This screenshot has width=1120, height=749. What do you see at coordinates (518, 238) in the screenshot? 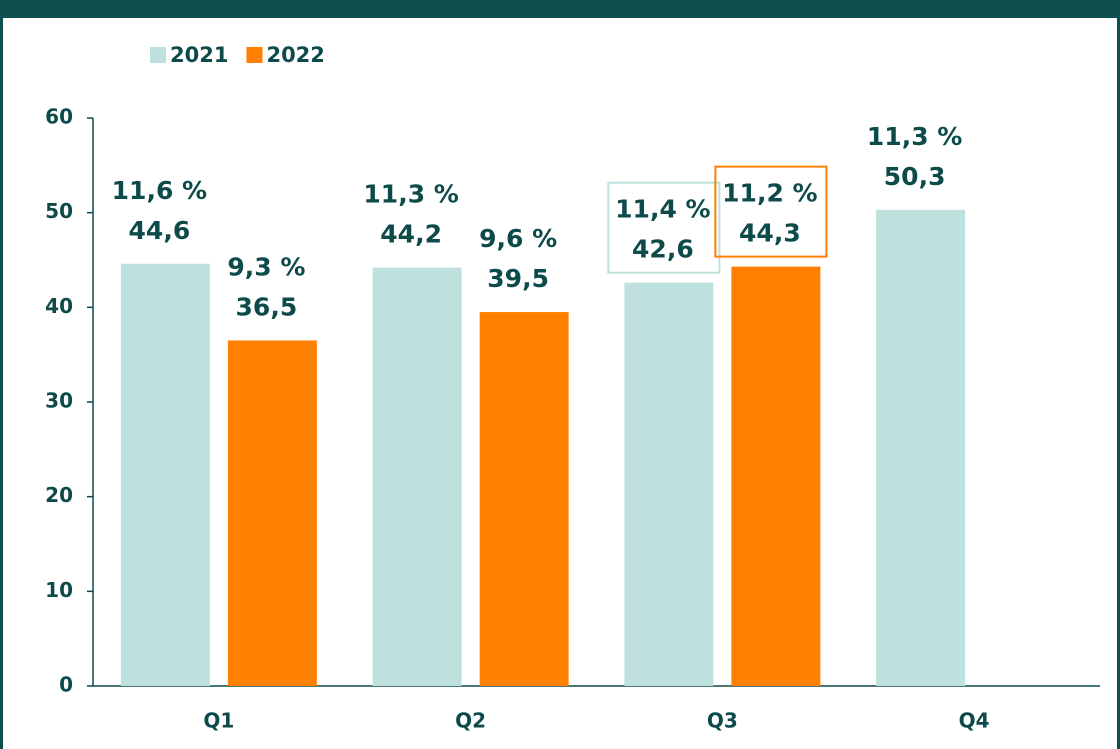
I see `percent-label: 9,6 %` at bounding box center [518, 238].